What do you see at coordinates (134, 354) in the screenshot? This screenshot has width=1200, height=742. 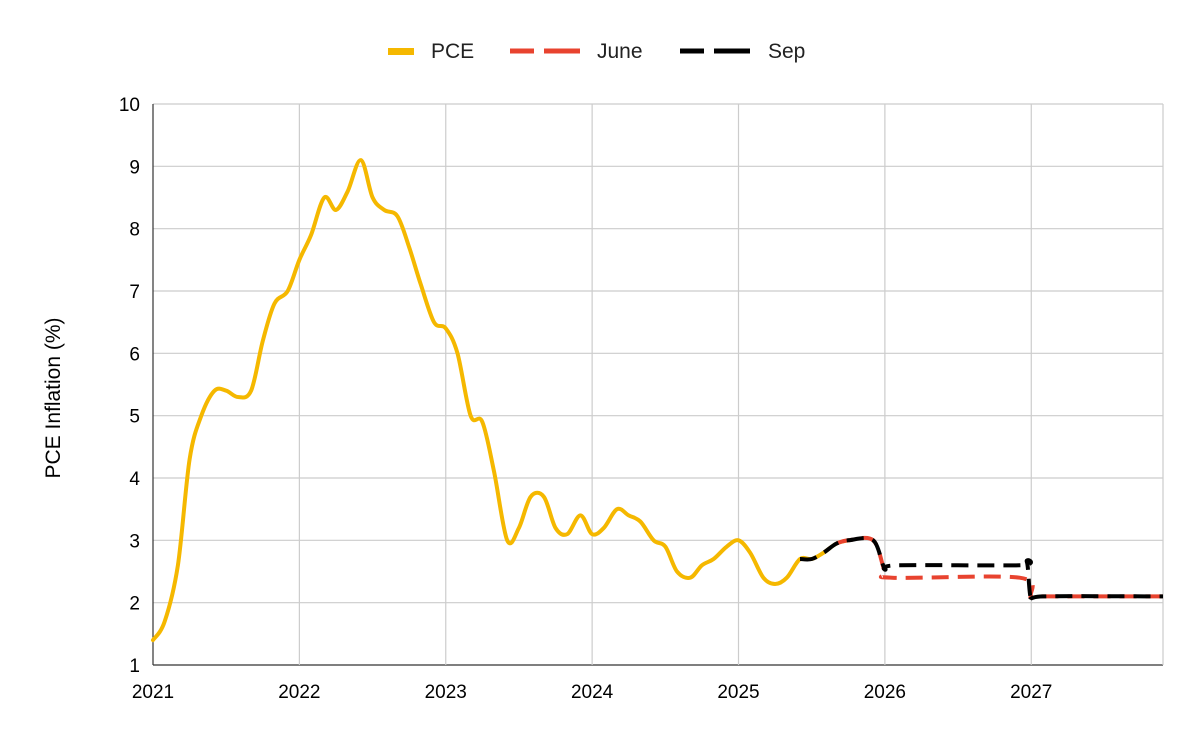 I see `y-tick-label: 6` at bounding box center [134, 354].